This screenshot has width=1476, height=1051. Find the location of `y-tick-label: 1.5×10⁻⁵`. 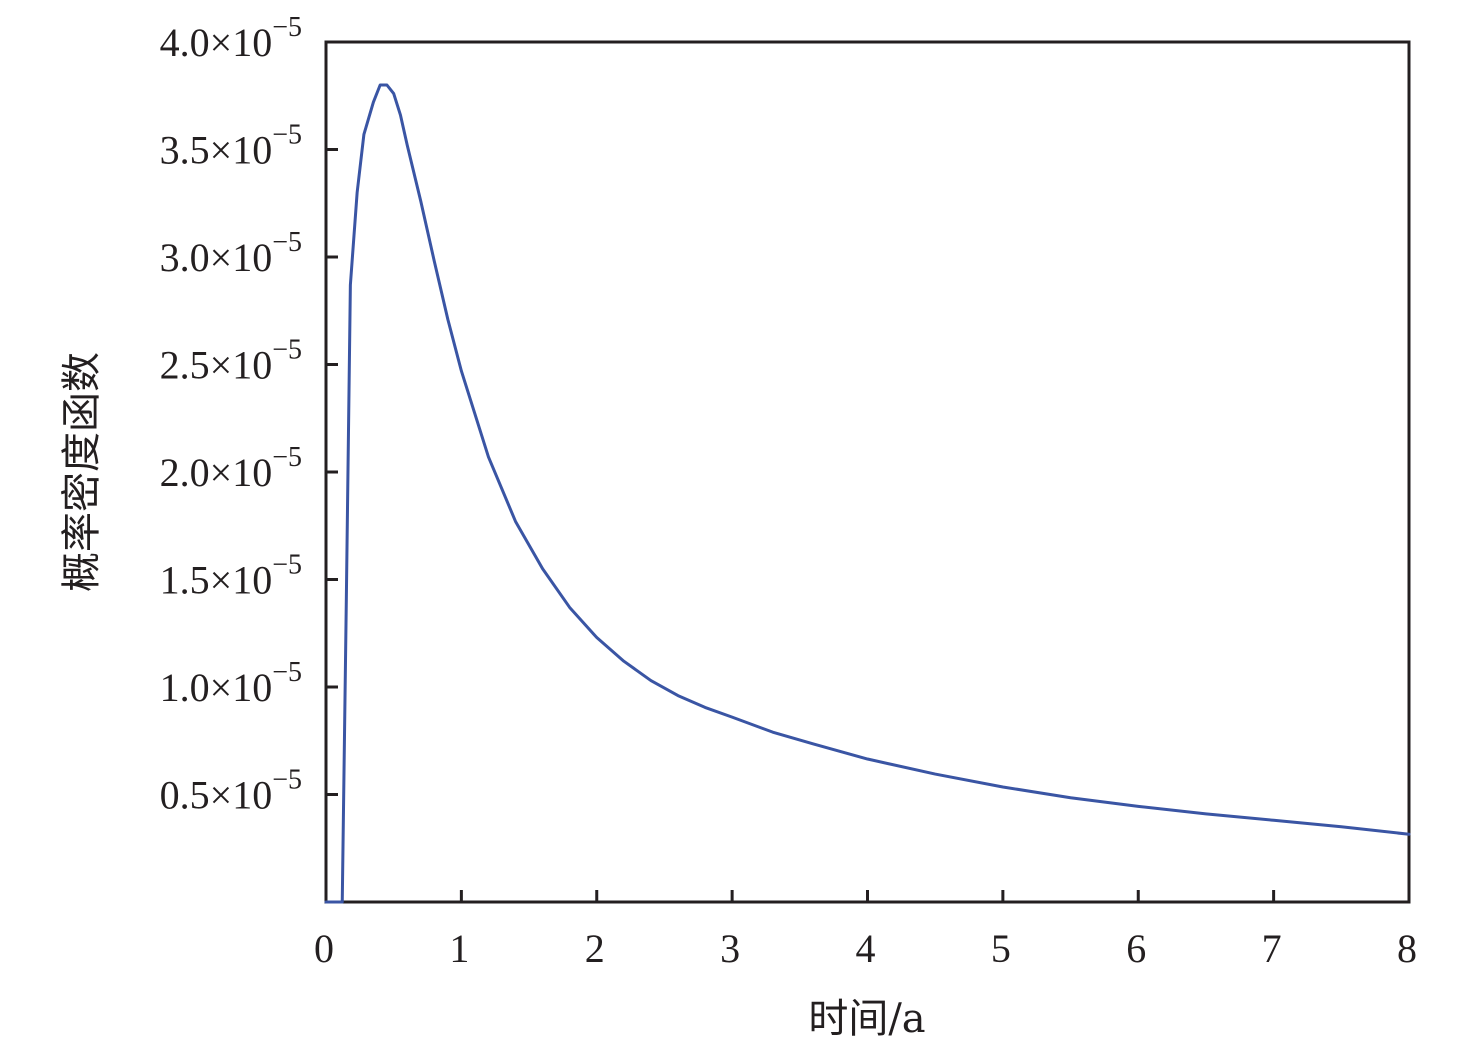

y-tick-label: 1.5×10⁻⁵ is located at coordinates (231, 576).